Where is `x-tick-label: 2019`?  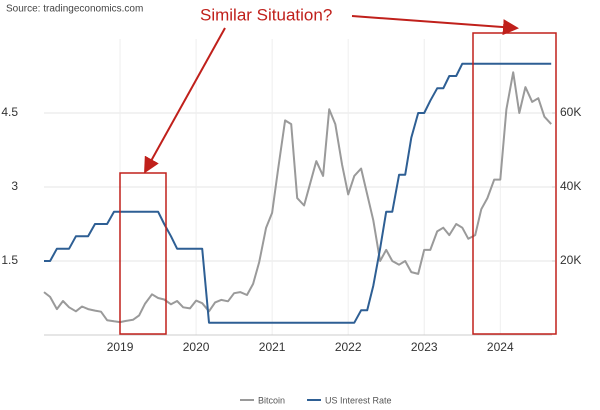
x-tick-label: 2019 is located at coordinates (120, 347).